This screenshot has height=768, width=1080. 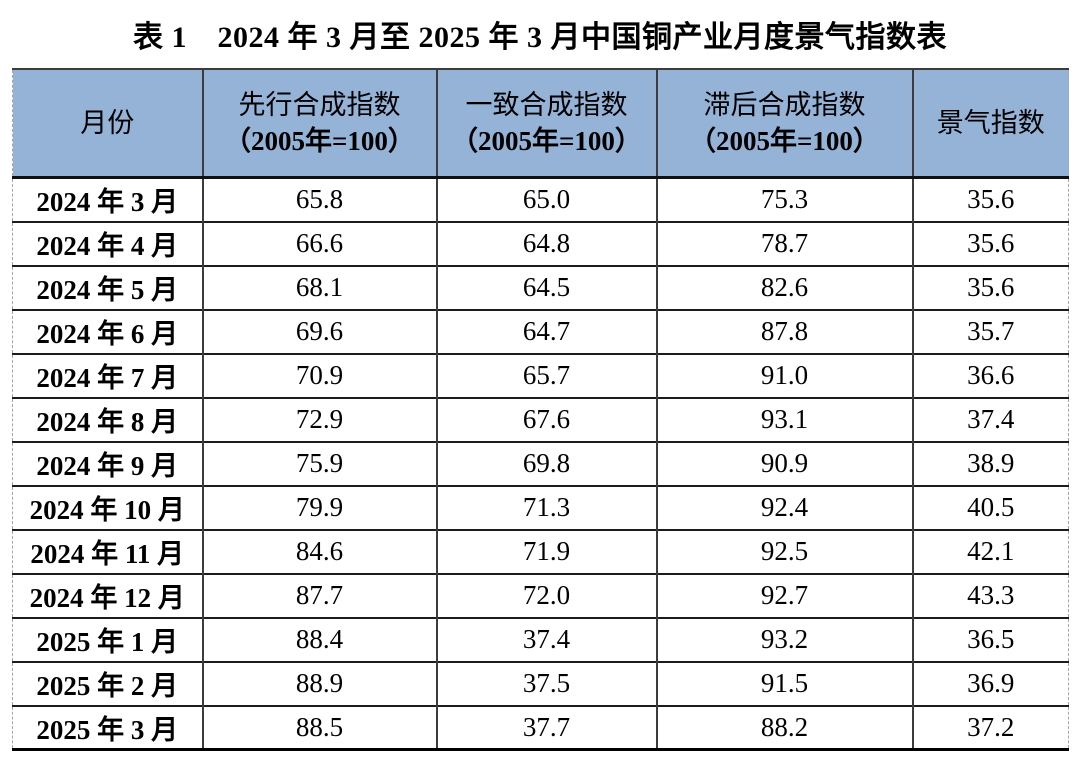 I want to click on cell-lagging: 78.7, so click(x=784, y=243).